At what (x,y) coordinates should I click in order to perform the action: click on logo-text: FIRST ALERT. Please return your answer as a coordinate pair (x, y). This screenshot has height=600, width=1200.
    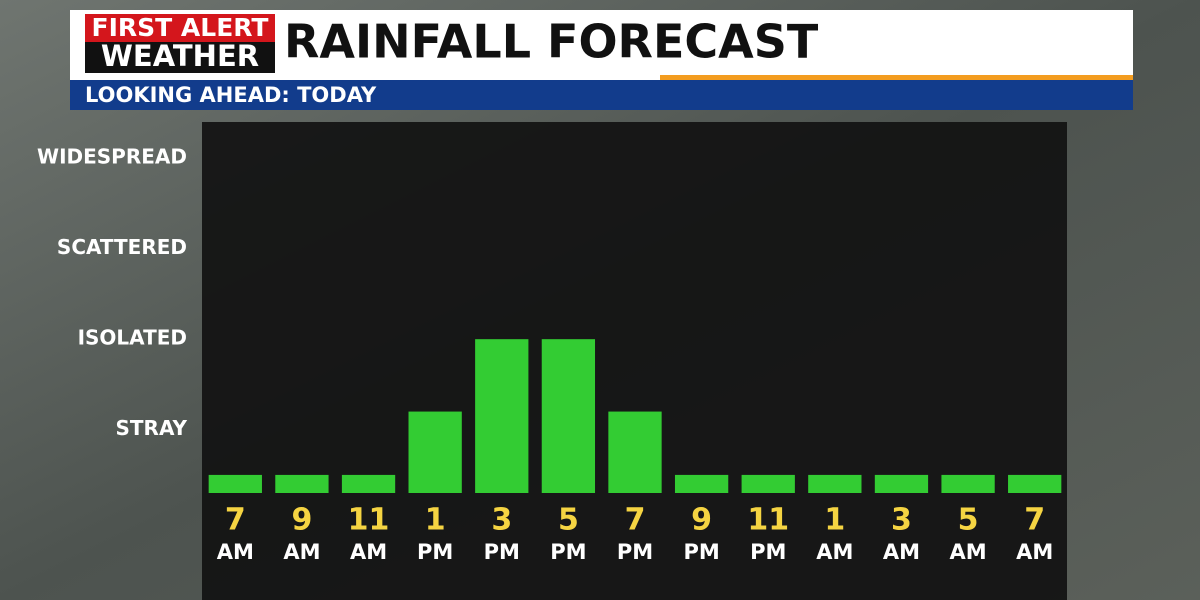
    Looking at the image, I should click on (180, 27).